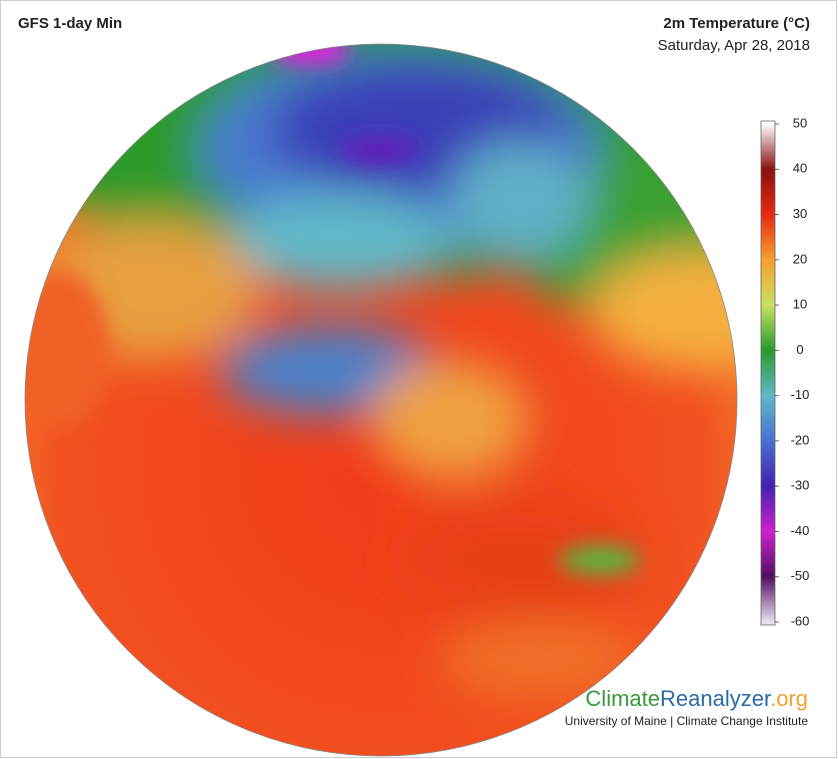 This screenshot has width=838, height=759. I want to click on colorbar-label: 0, so click(799, 349).